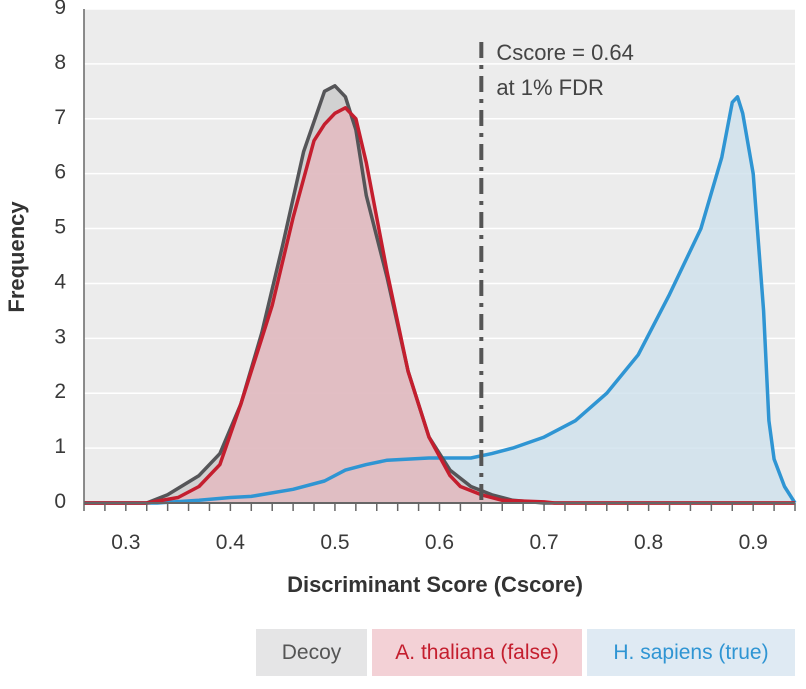 This screenshot has height=689, width=806. What do you see at coordinates (435, 584) in the screenshot?
I see `x-axis-title: Discriminant Score (Cscore)` at bounding box center [435, 584].